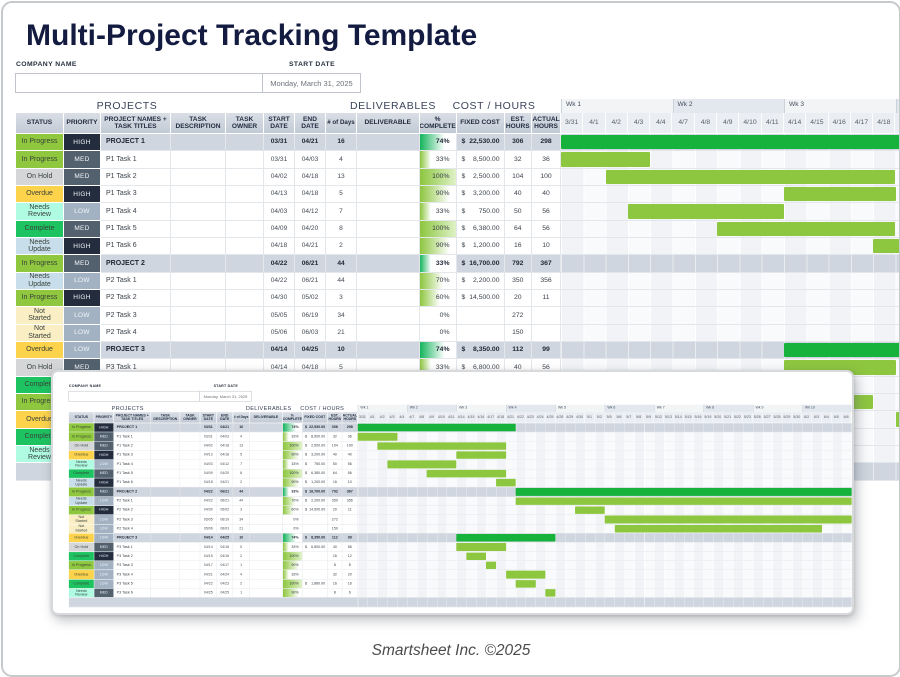 The height and width of the screenshot is (677, 900). Describe the element at coordinates (481, 333) in the screenshot. I see `fixed-cost-cell` at that location.